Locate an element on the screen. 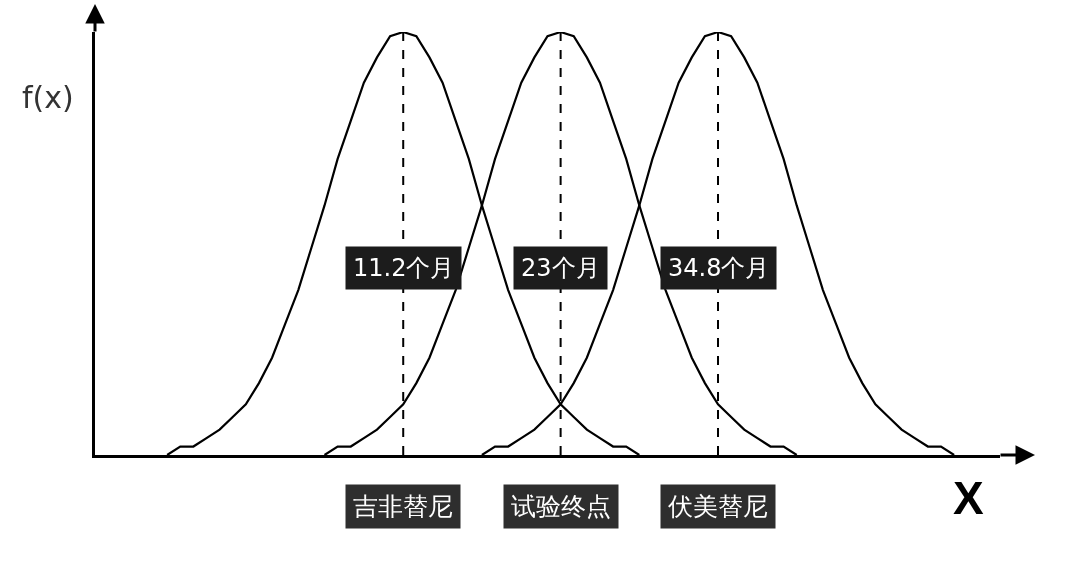  ref-line-label: 34.8个月 is located at coordinates (719, 268).